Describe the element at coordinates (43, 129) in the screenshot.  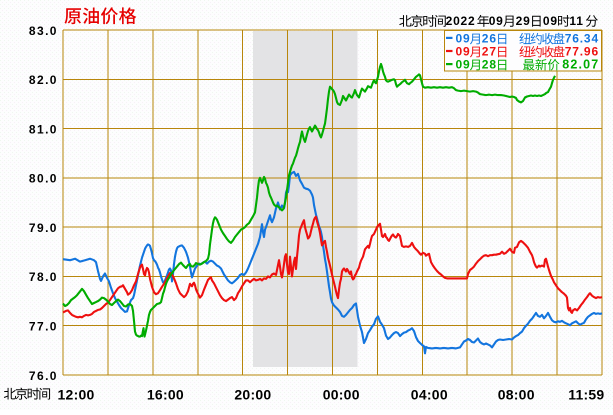
I see `svg-text: 81.0` at that location.